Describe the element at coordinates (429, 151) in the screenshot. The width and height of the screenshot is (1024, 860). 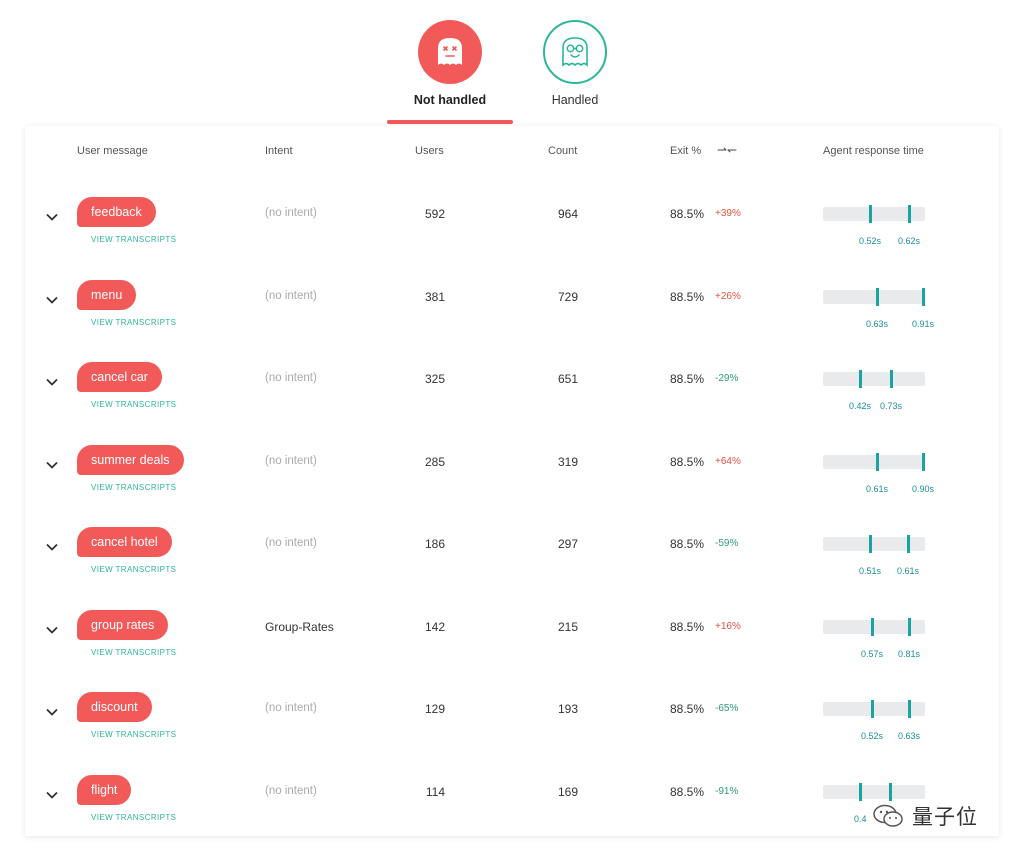
I see `column-header-users: Users` at that location.